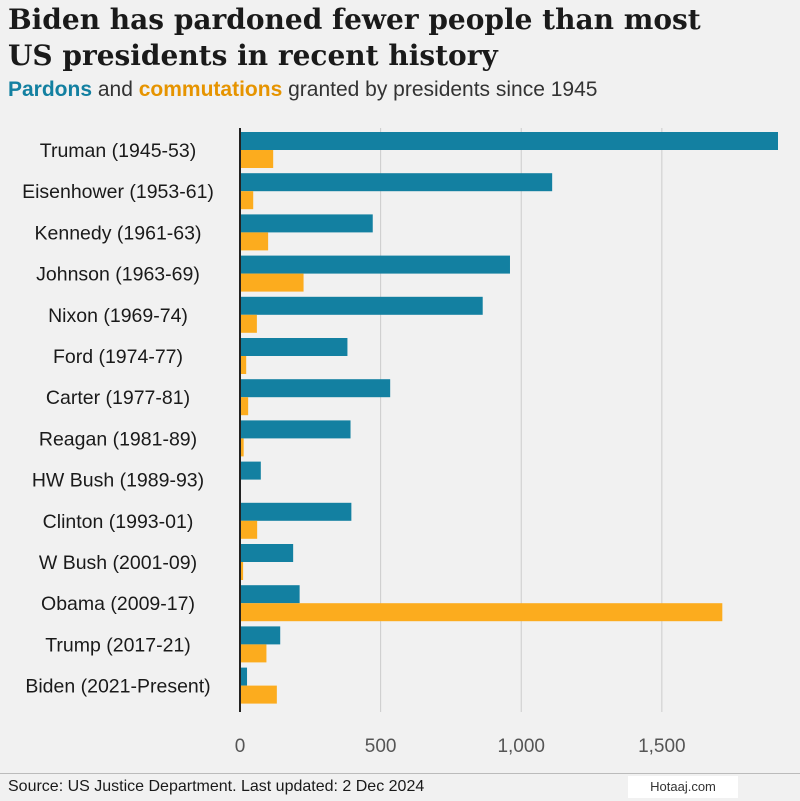 This screenshot has width=800, height=801. Describe the element at coordinates (118, 151) in the screenshot. I see `category-label: Truman (1945-53)` at that location.